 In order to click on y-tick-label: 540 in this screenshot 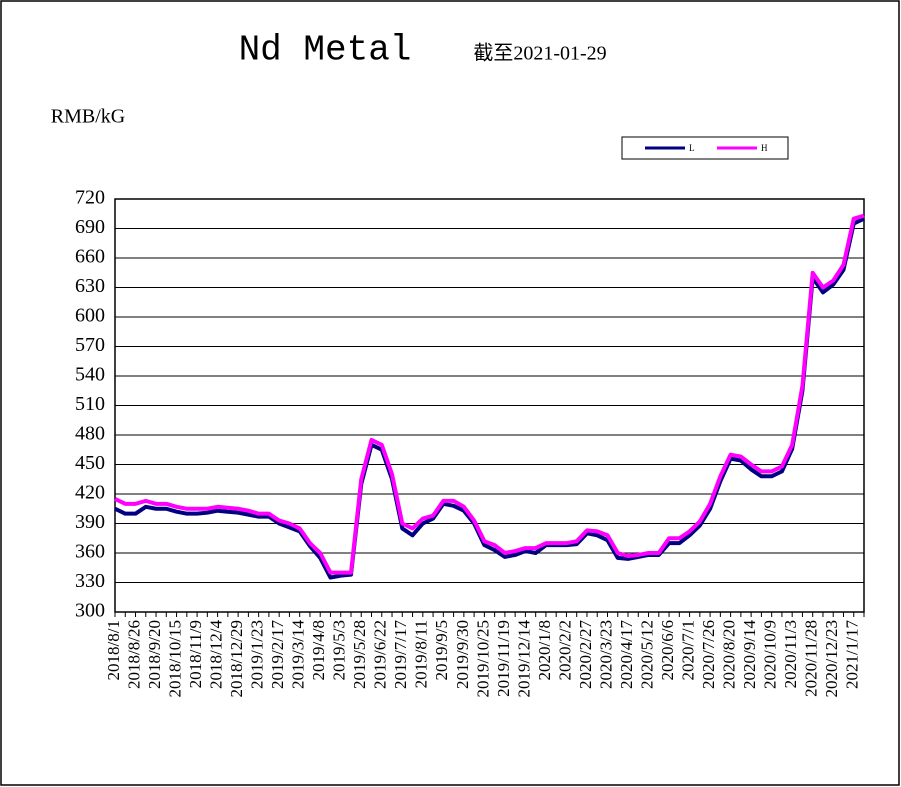, I will do `click(90, 375)`.